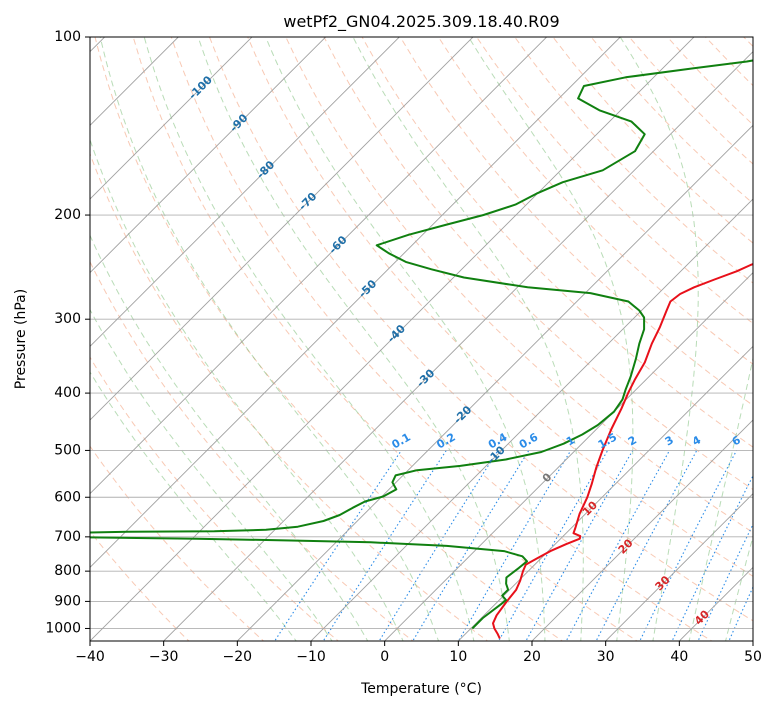 The image size is (775, 708). What do you see at coordinates (753, 657) in the screenshot?
I see `x-tick-label: 50` at bounding box center [753, 657].